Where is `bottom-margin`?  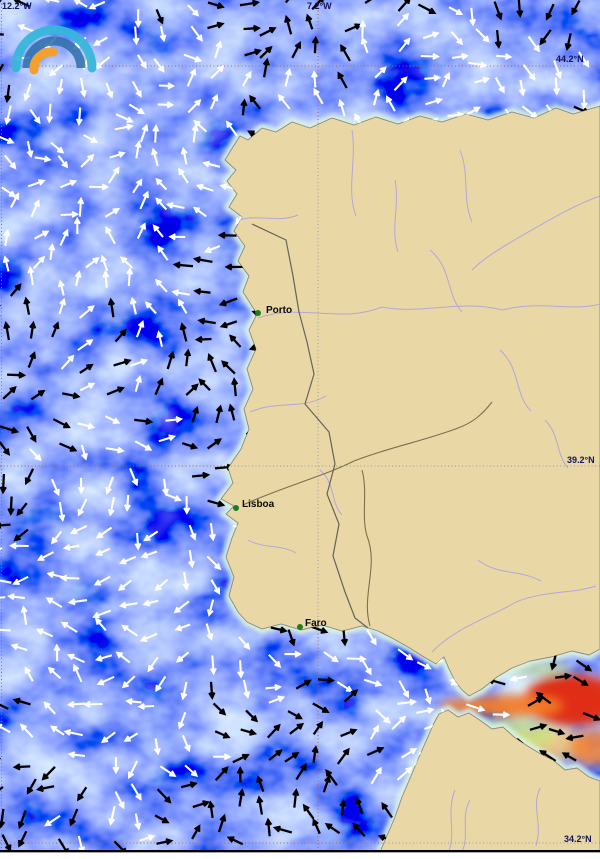
bottom-margin is located at coordinates (300, 855).